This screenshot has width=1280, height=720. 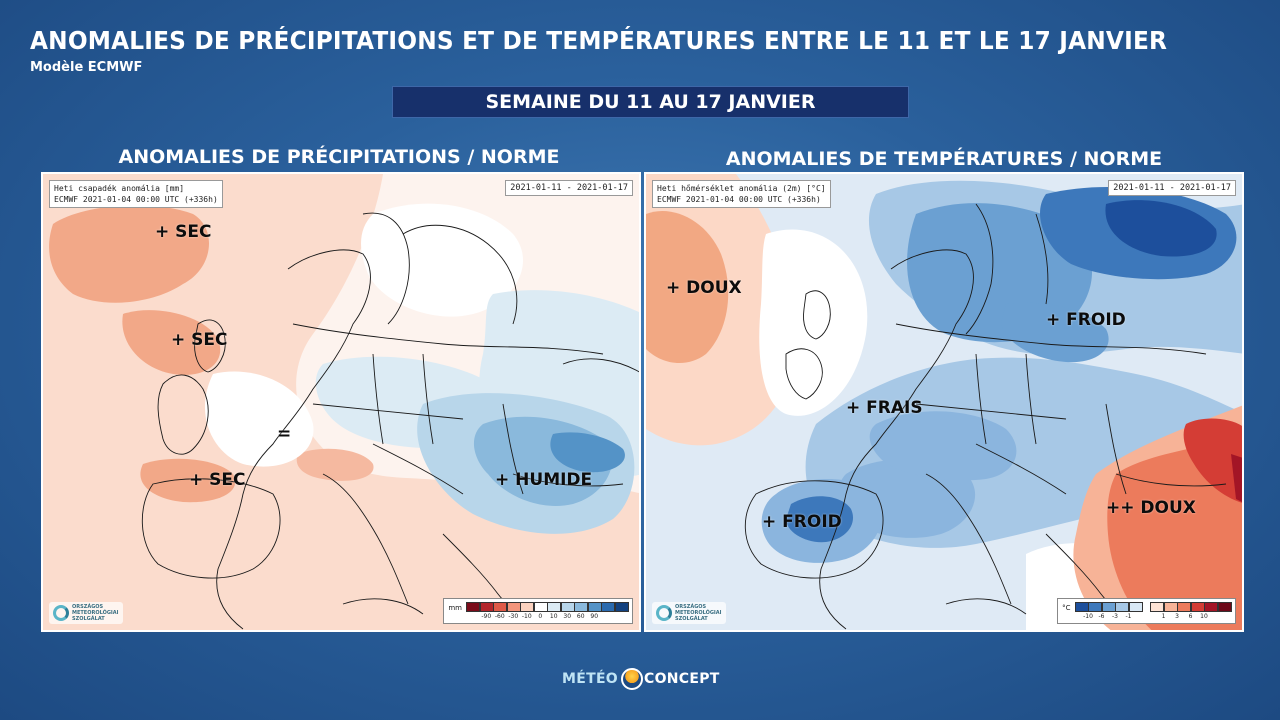 I want to click on temperature-legend-swatches, so click(x=1153, y=607).